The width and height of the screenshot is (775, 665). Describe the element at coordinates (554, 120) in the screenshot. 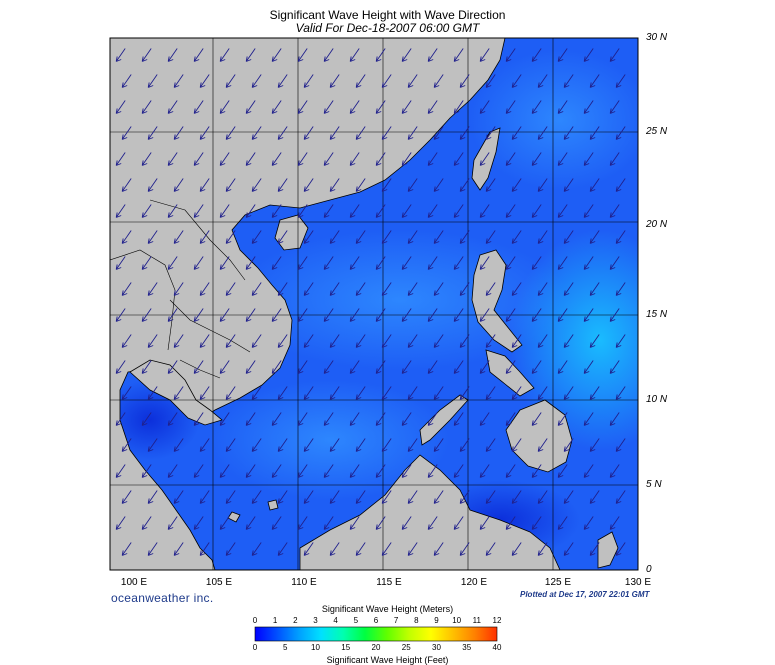

I see `wave-height-patch` at that location.